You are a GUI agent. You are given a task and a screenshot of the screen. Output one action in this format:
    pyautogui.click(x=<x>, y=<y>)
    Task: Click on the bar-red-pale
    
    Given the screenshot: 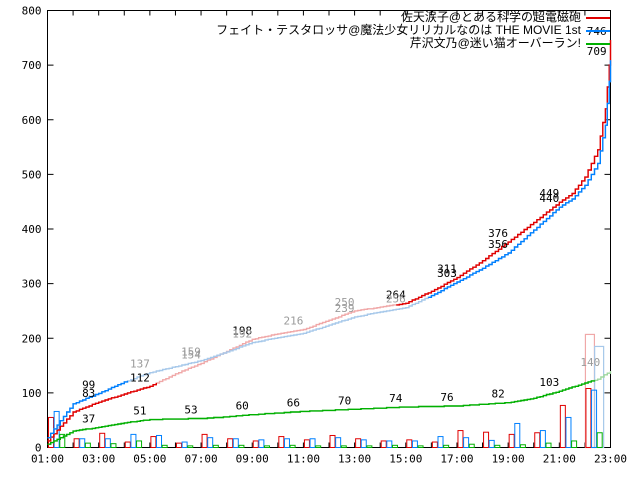 What is the action you would take?
    pyautogui.click(x=590, y=391)
    